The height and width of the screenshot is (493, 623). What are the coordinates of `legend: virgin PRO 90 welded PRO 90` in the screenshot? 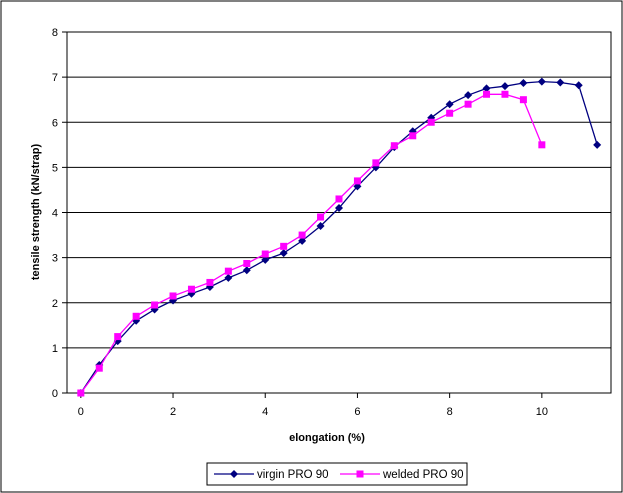 It's located at (337, 474).